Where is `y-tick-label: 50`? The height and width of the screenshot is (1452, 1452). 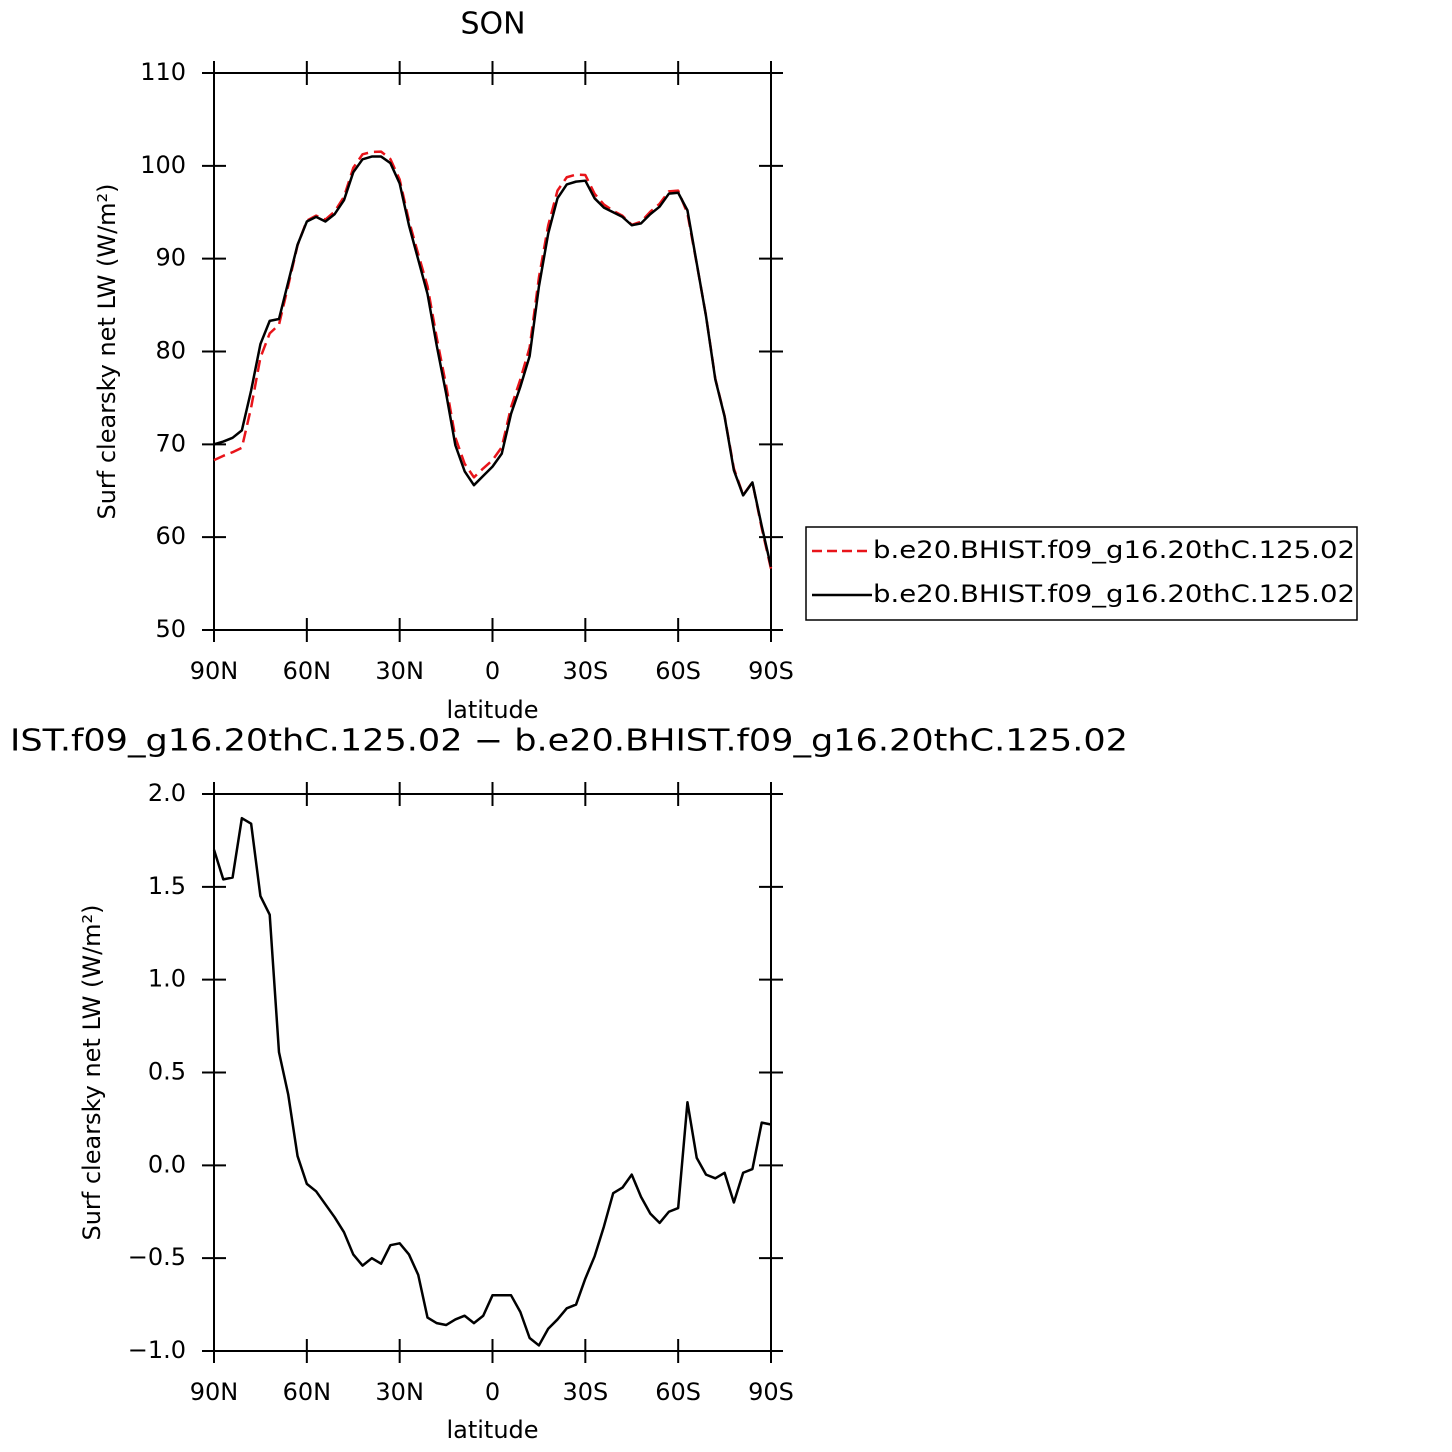
y-tick-label: 50 is located at coordinates (170, 629).